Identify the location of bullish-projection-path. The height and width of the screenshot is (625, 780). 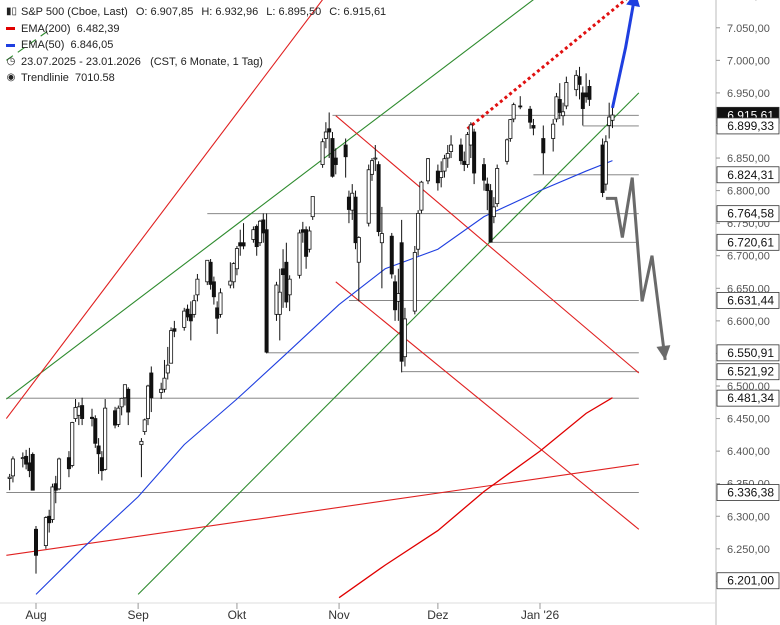
(623, 54).